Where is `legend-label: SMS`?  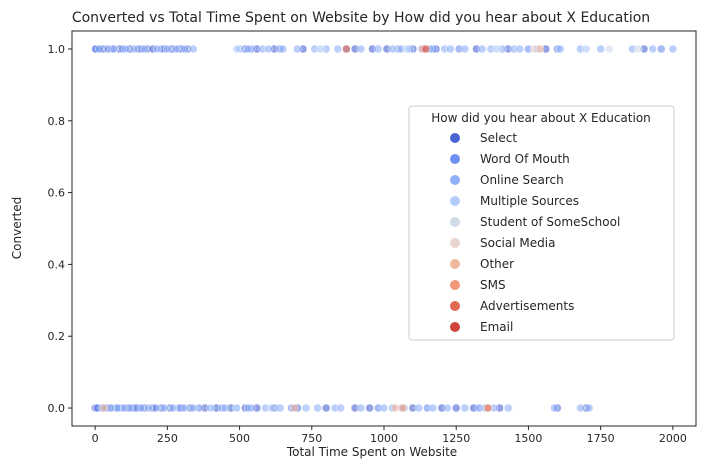
legend-label: SMS is located at coordinates (493, 285).